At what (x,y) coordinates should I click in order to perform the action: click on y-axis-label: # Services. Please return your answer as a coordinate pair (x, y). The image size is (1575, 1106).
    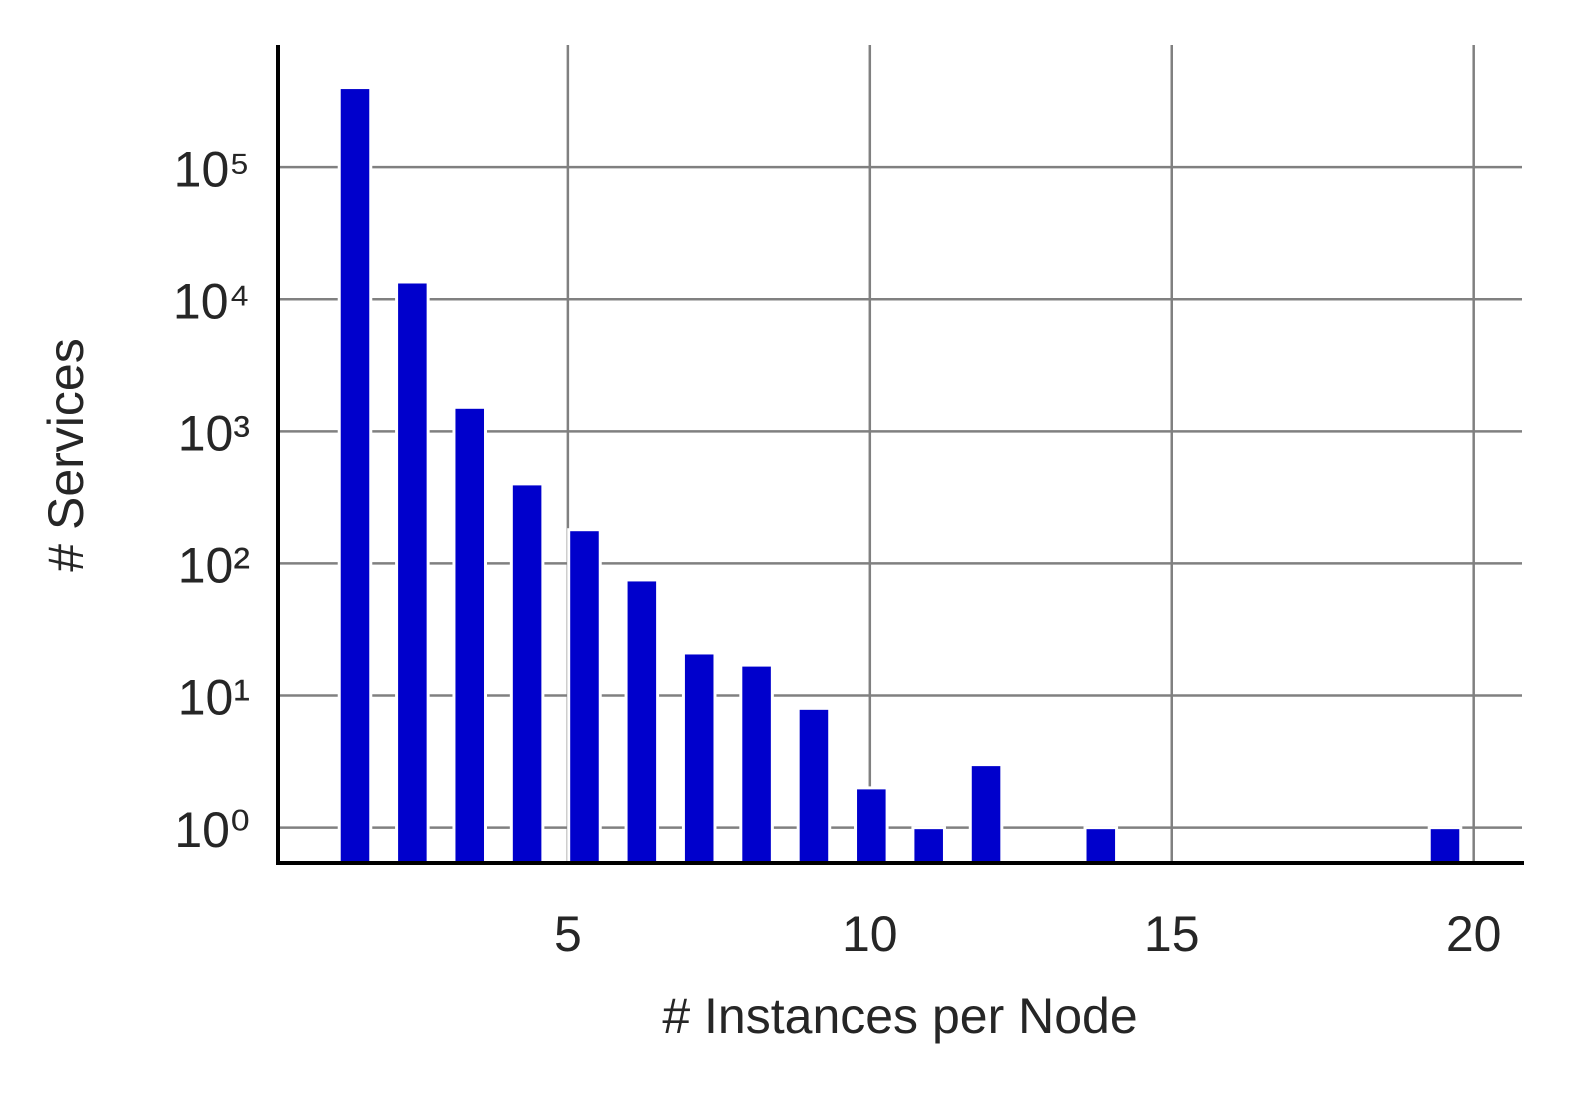
    Looking at the image, I should click on (66, 454).